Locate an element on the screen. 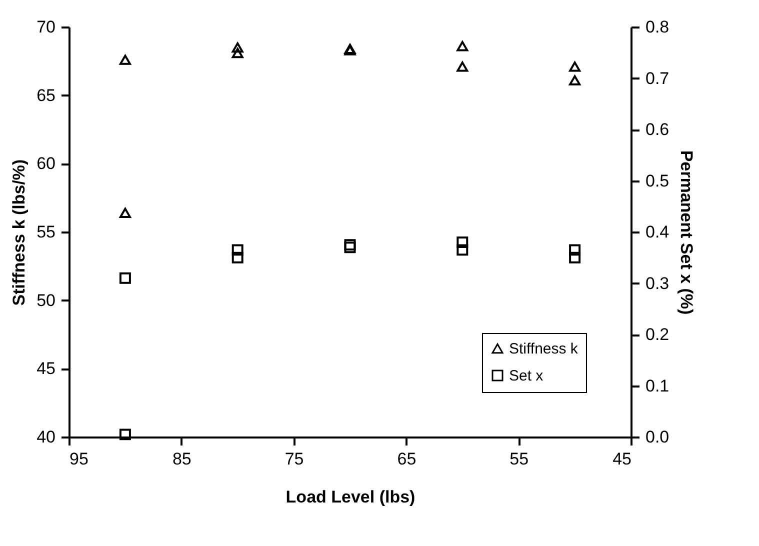 The width and height of the screenshot is (759, 546). x-axis-title: Load Level (lbs) is located at coordinates (351, 497).